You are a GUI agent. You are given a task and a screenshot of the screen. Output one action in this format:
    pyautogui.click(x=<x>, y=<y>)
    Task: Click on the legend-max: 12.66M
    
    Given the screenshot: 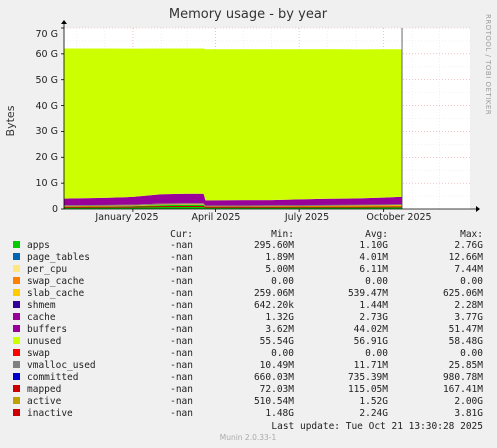 What is the action you would take?
    pyautogui.click(x=466, y=257)
    